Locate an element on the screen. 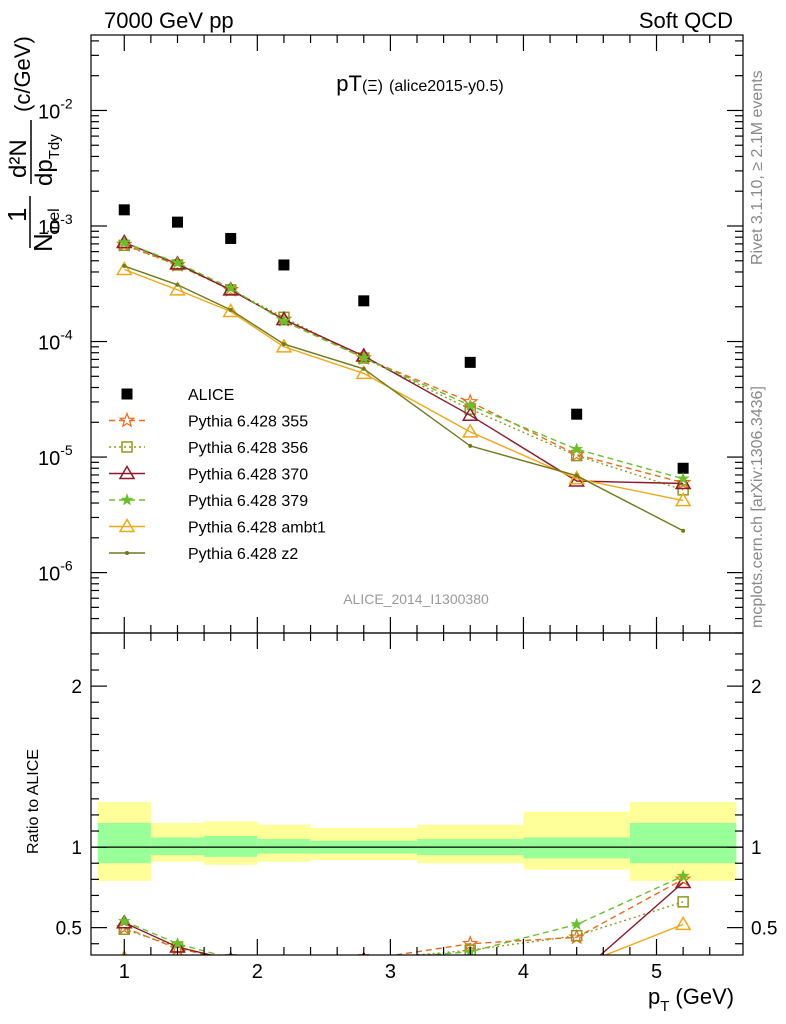 The width and height of the screenshot is (786, 1024). ratio-y-tick-label-left: 1 is located at coordinates (76, 848).